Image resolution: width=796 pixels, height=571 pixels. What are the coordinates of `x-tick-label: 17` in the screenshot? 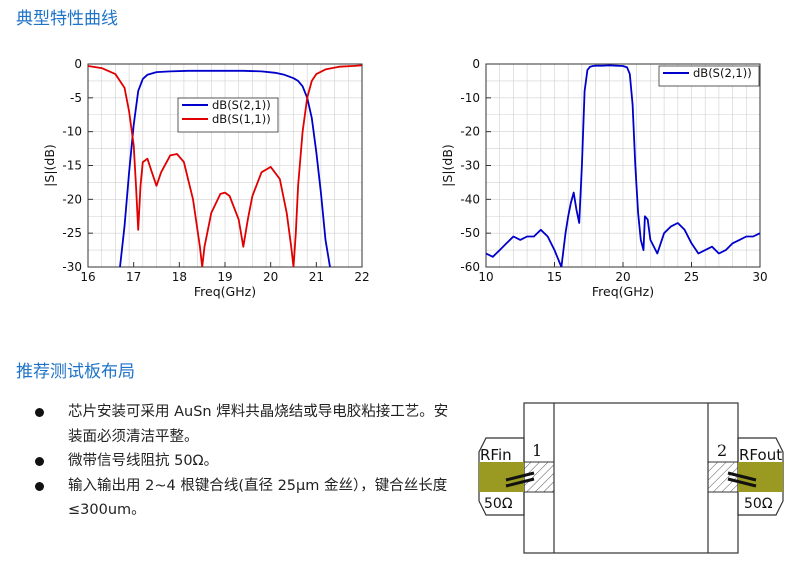 It's located at (133, 277).